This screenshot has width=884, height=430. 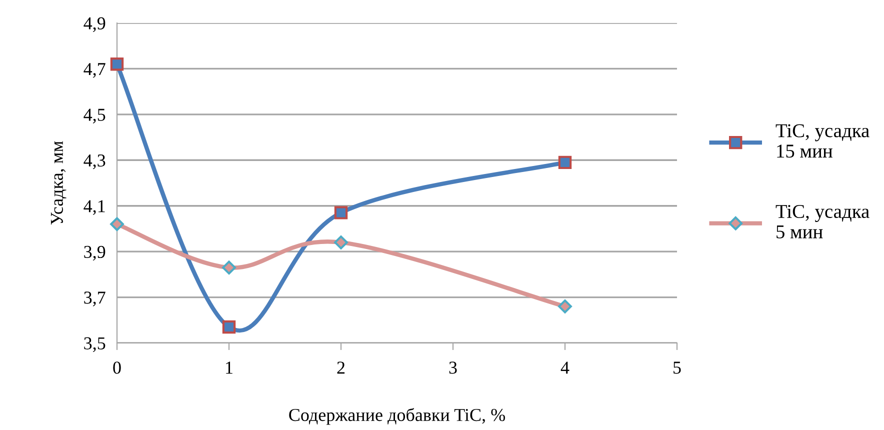 What do you see at coordinates (397, 416) in the screenshot?
I see `x-axis-title: Содержание добавки TiC, %` at bounding box center [397, 416].